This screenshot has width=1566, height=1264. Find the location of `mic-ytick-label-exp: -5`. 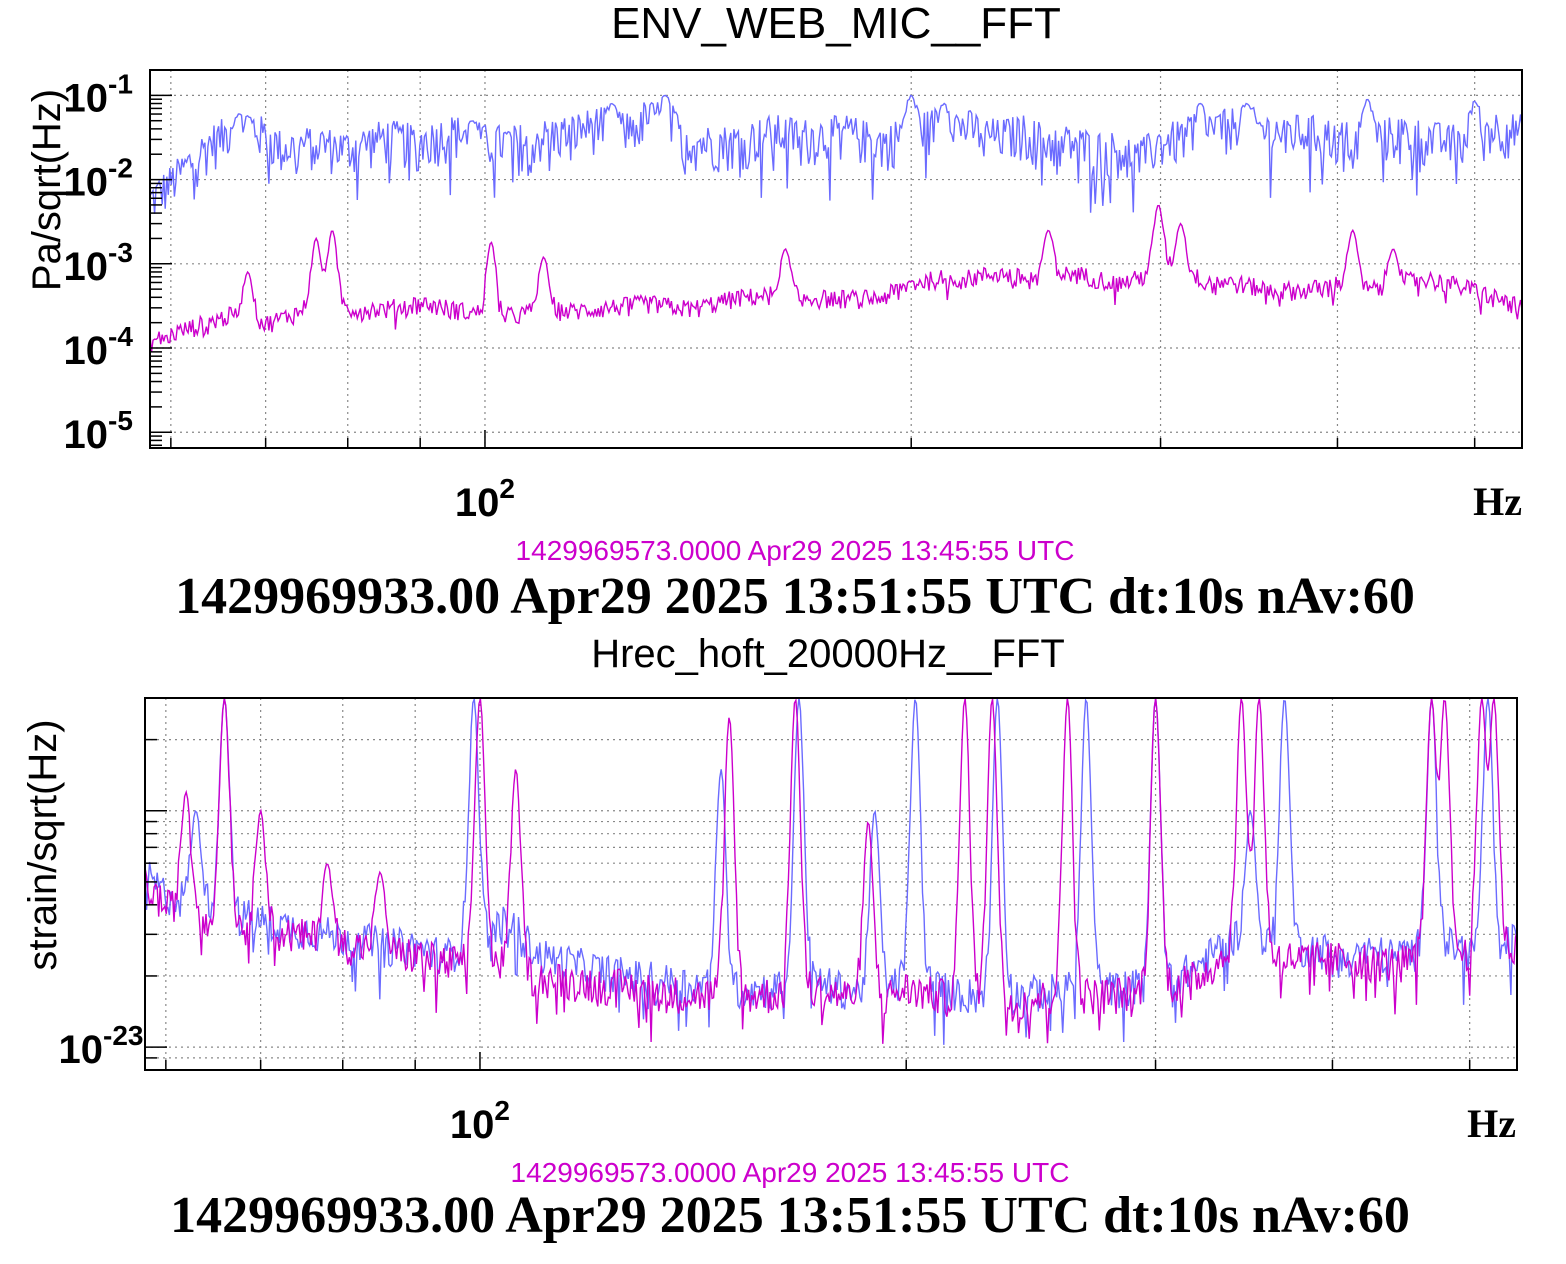

mic-ytick-label-exp: -5 is located at coordinates (120, 420).